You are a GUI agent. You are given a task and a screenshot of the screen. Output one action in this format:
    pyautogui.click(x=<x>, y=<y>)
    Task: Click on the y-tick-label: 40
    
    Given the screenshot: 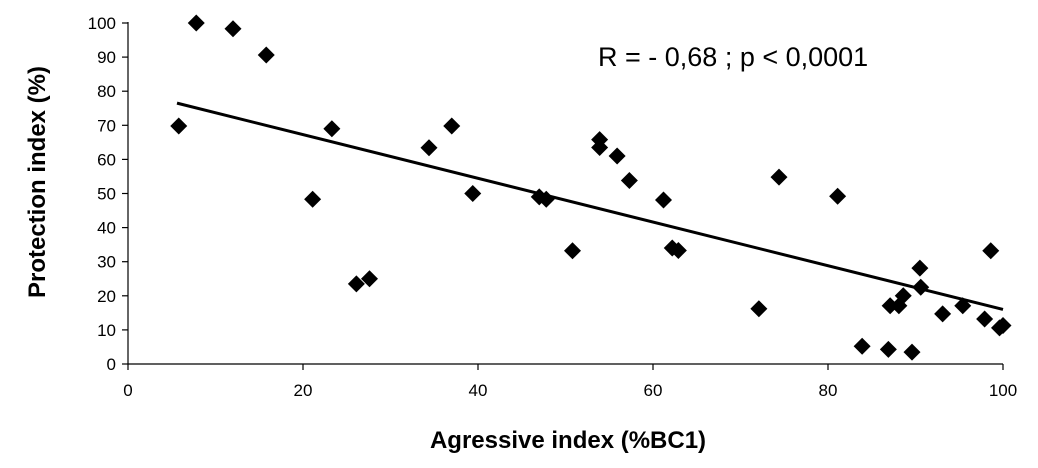 What is the action you would take?
    pyautogui.click(x=106, y=228)
    